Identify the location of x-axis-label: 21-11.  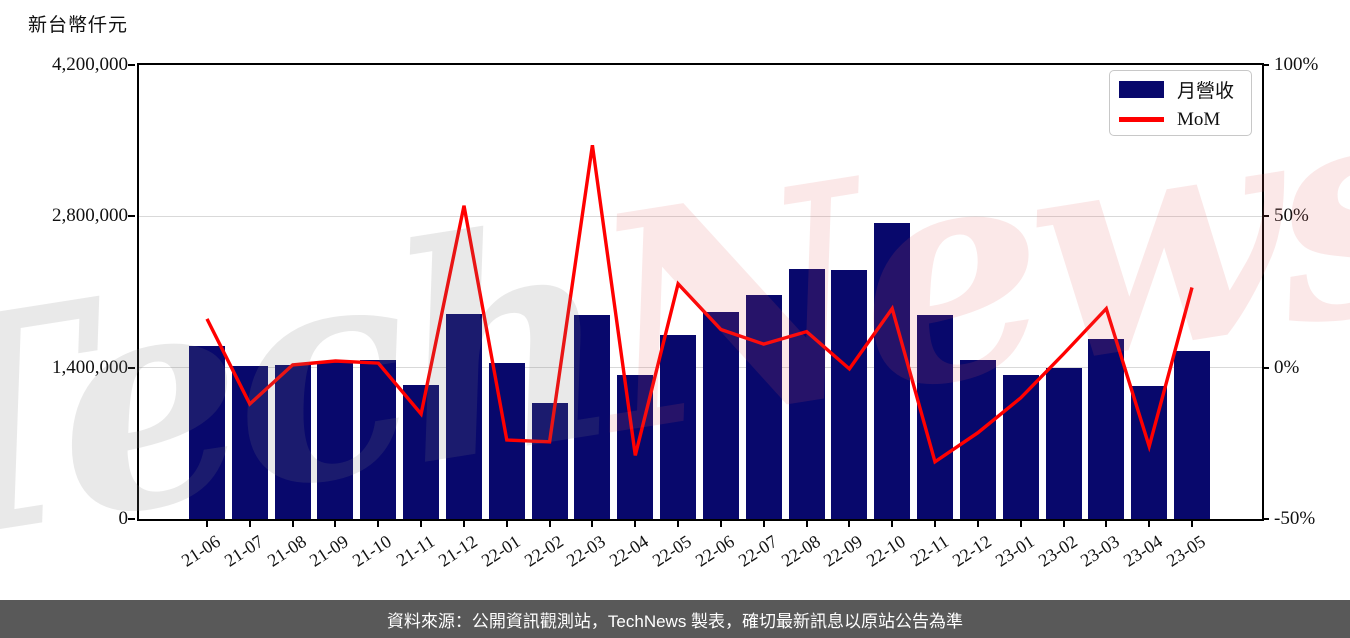
(415, 551).